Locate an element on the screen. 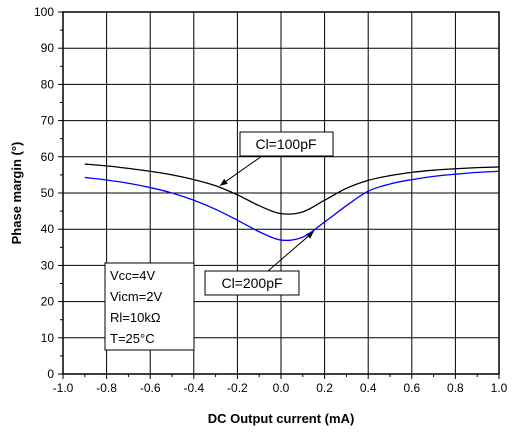 The height and width of the screenshot is (432, 513). y-tick-label: 20 is located at coordinates (48, 302).